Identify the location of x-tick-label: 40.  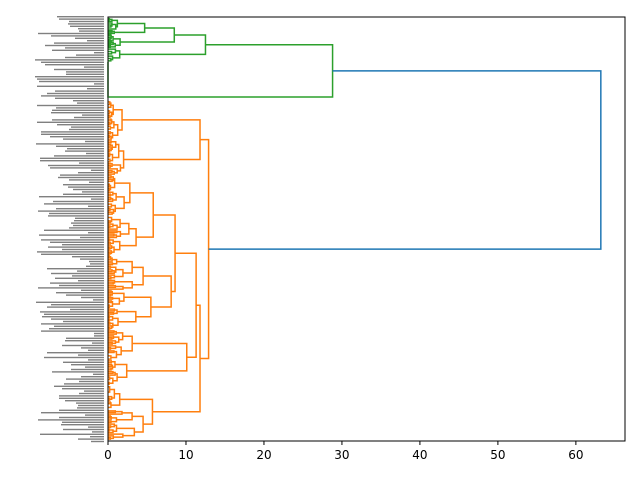
(419, 455).